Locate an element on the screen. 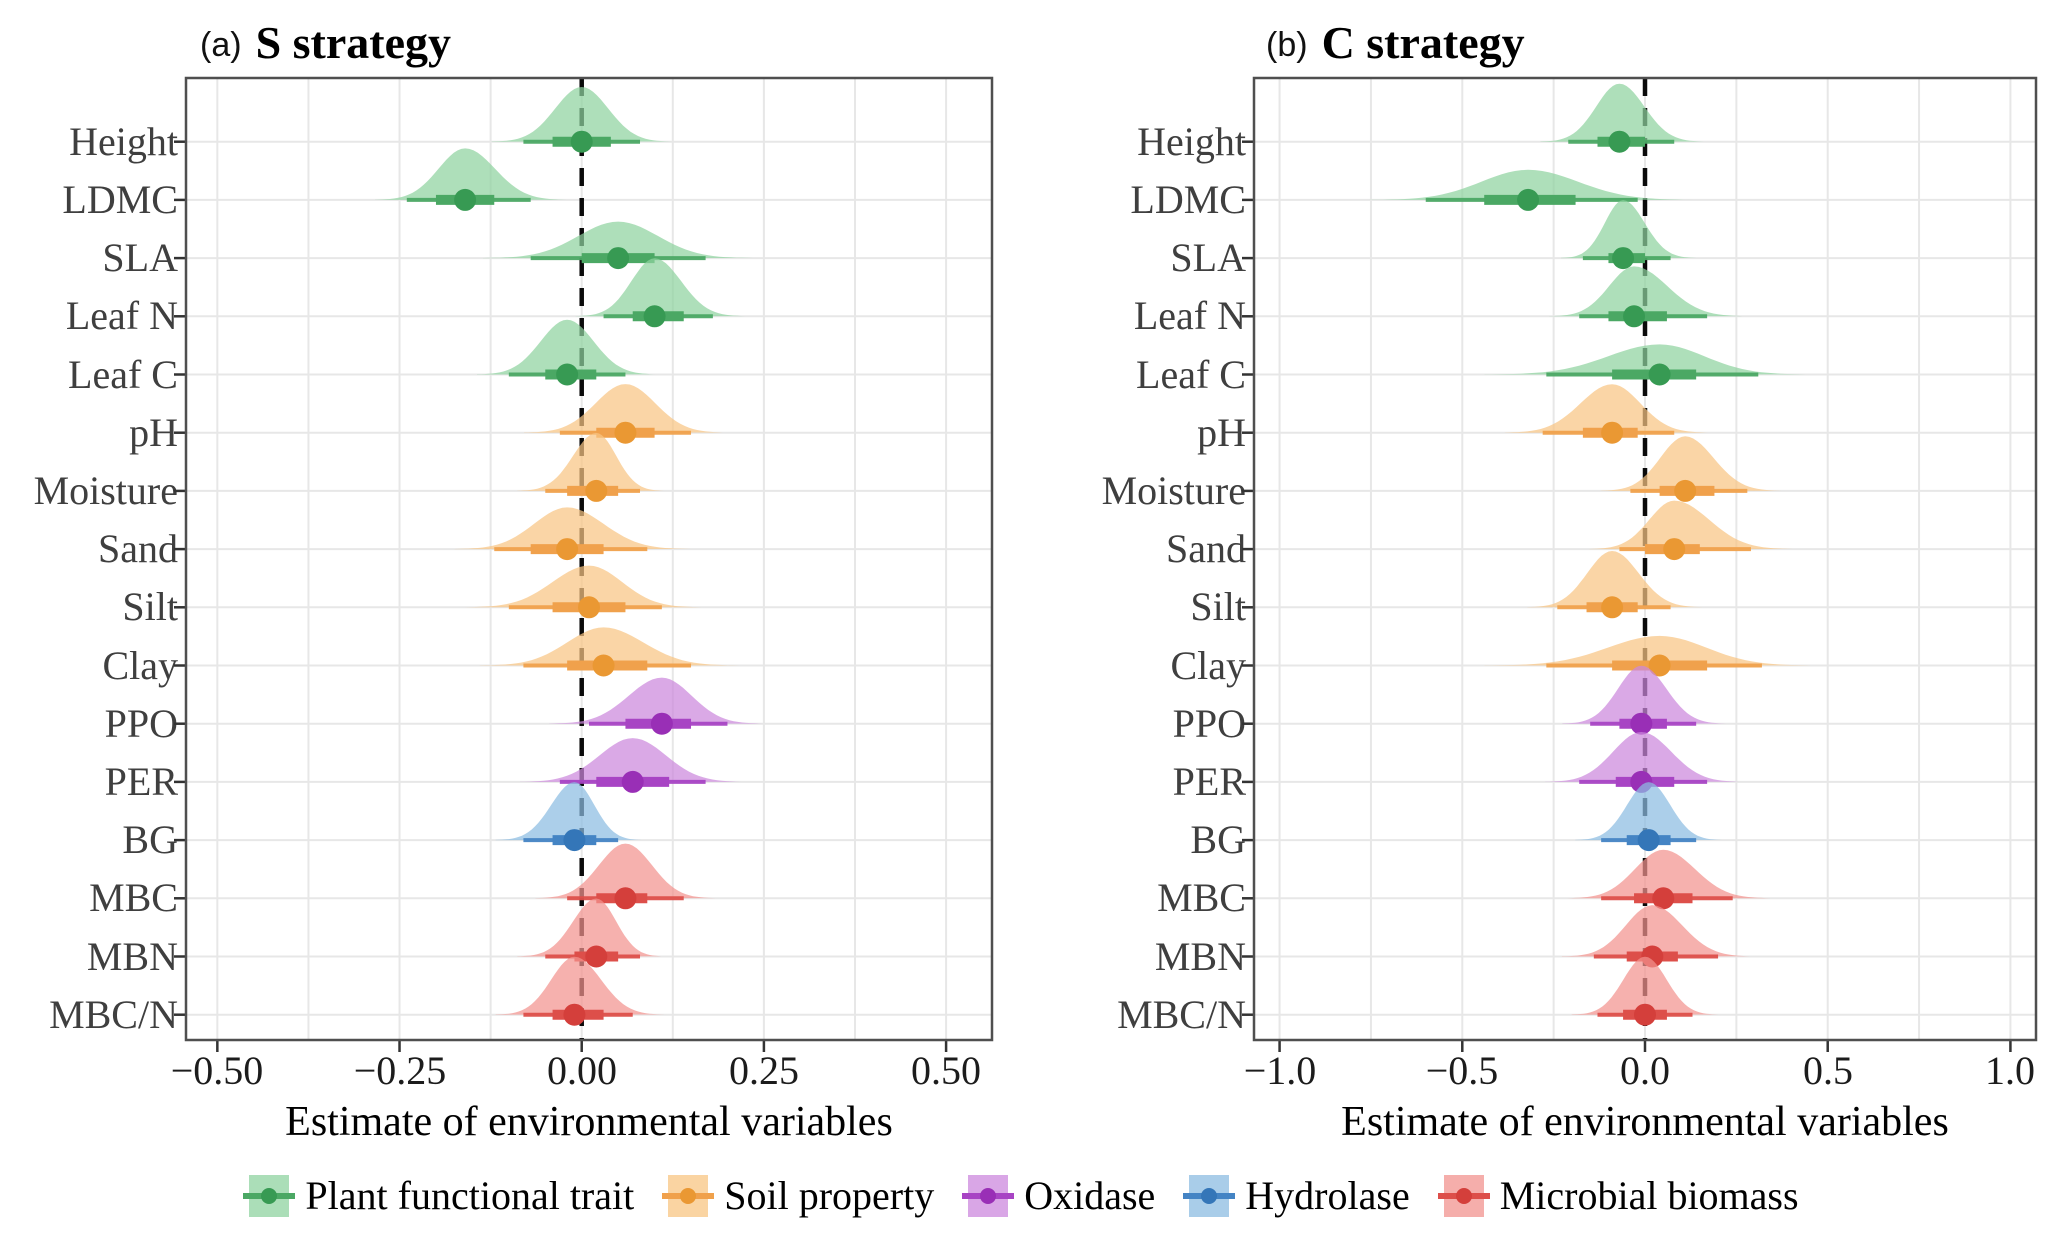  legend-label: Soil property is located at coordinates (829, 1195).